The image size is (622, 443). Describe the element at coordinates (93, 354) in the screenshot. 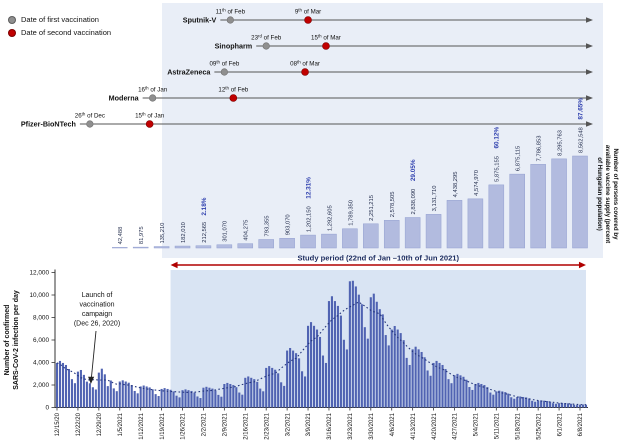

I see `annotation-arrow` at that location.